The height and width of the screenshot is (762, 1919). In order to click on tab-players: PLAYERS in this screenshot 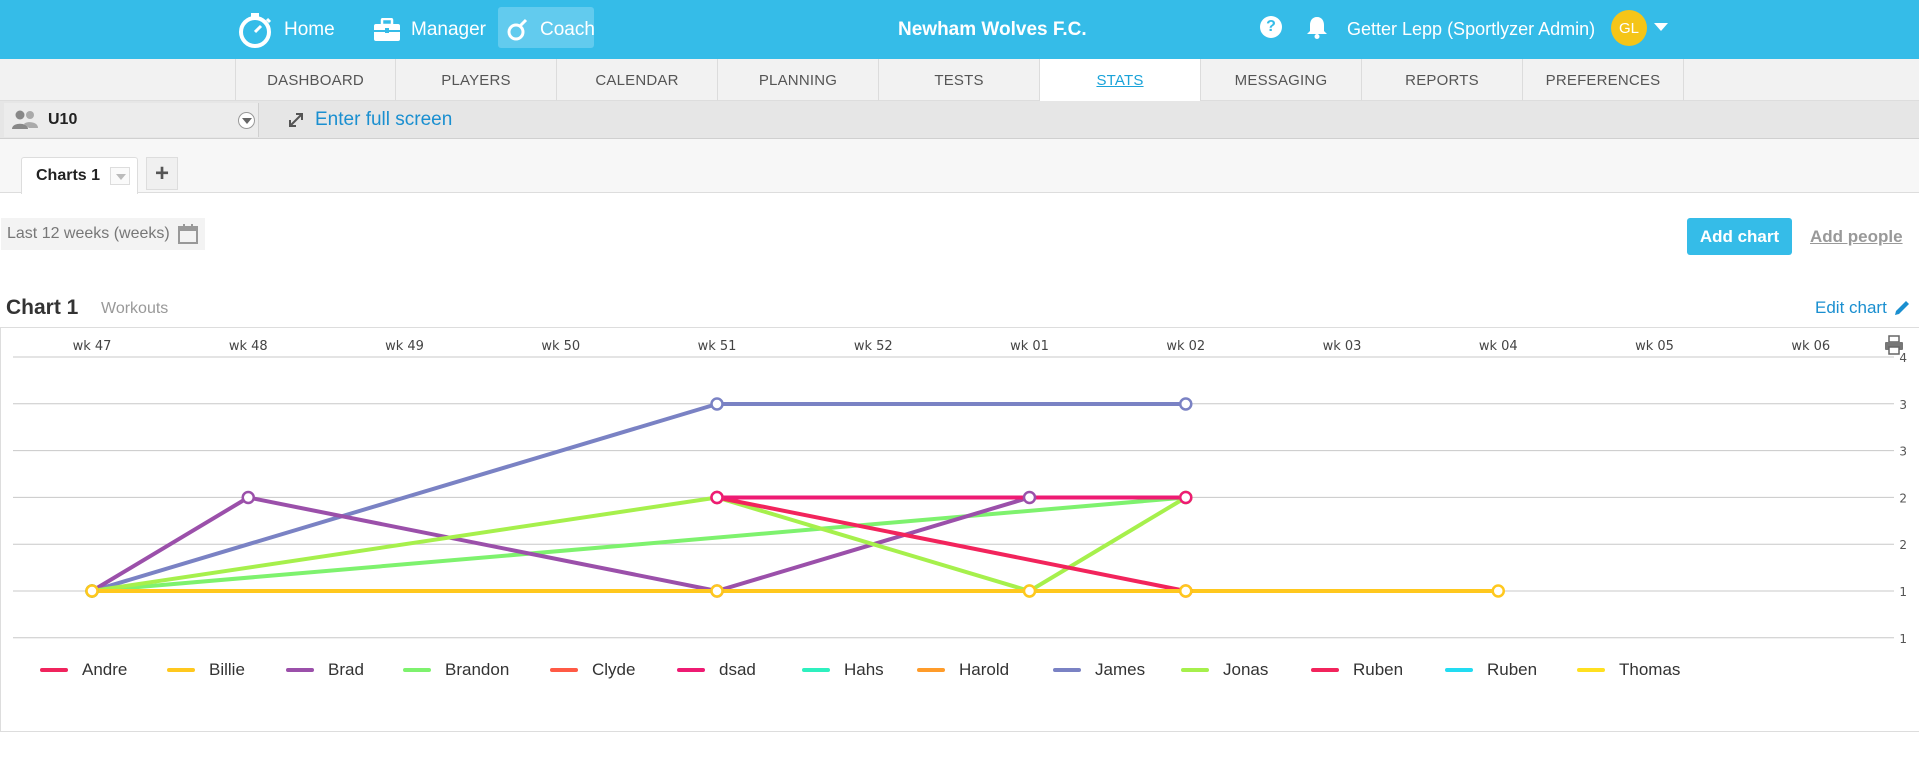, I will do `click(476, 80)`.